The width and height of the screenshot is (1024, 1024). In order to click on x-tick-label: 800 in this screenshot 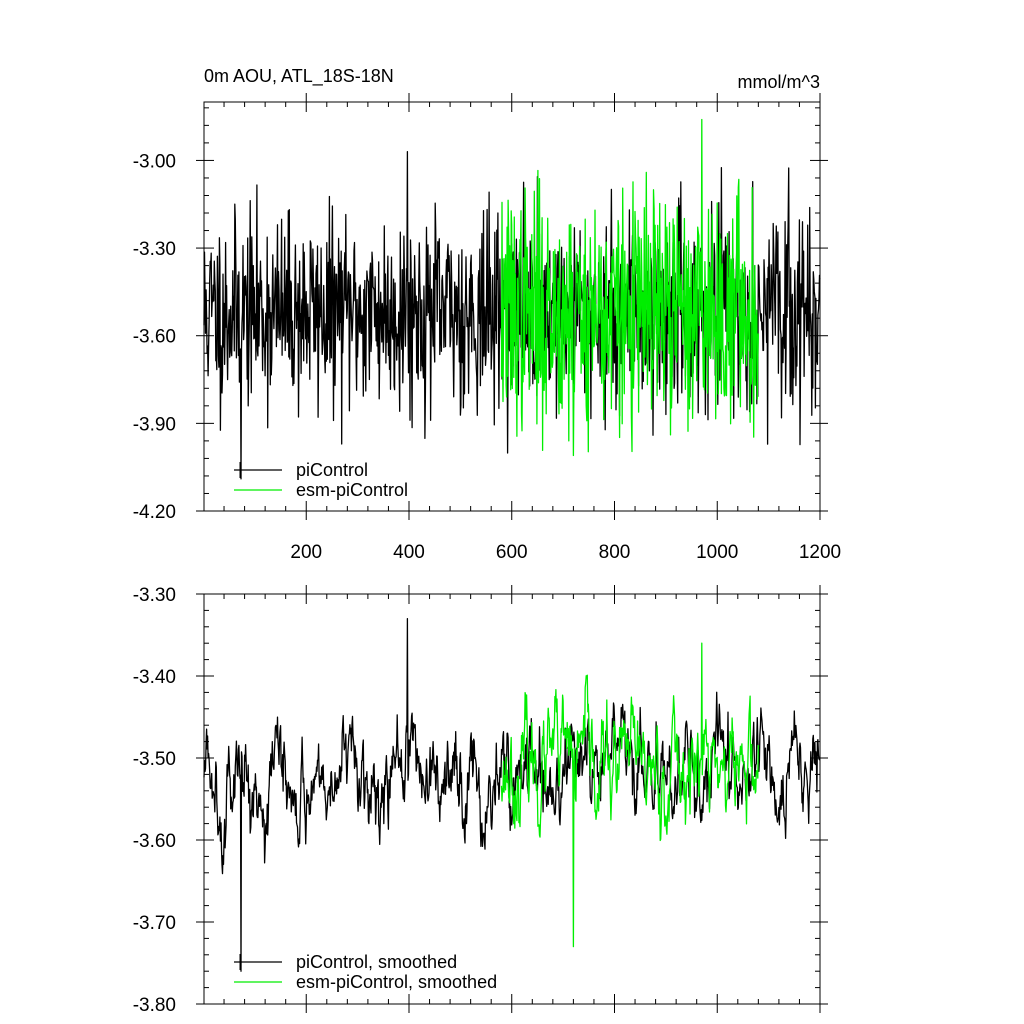, I will do `click(615, 552)`.